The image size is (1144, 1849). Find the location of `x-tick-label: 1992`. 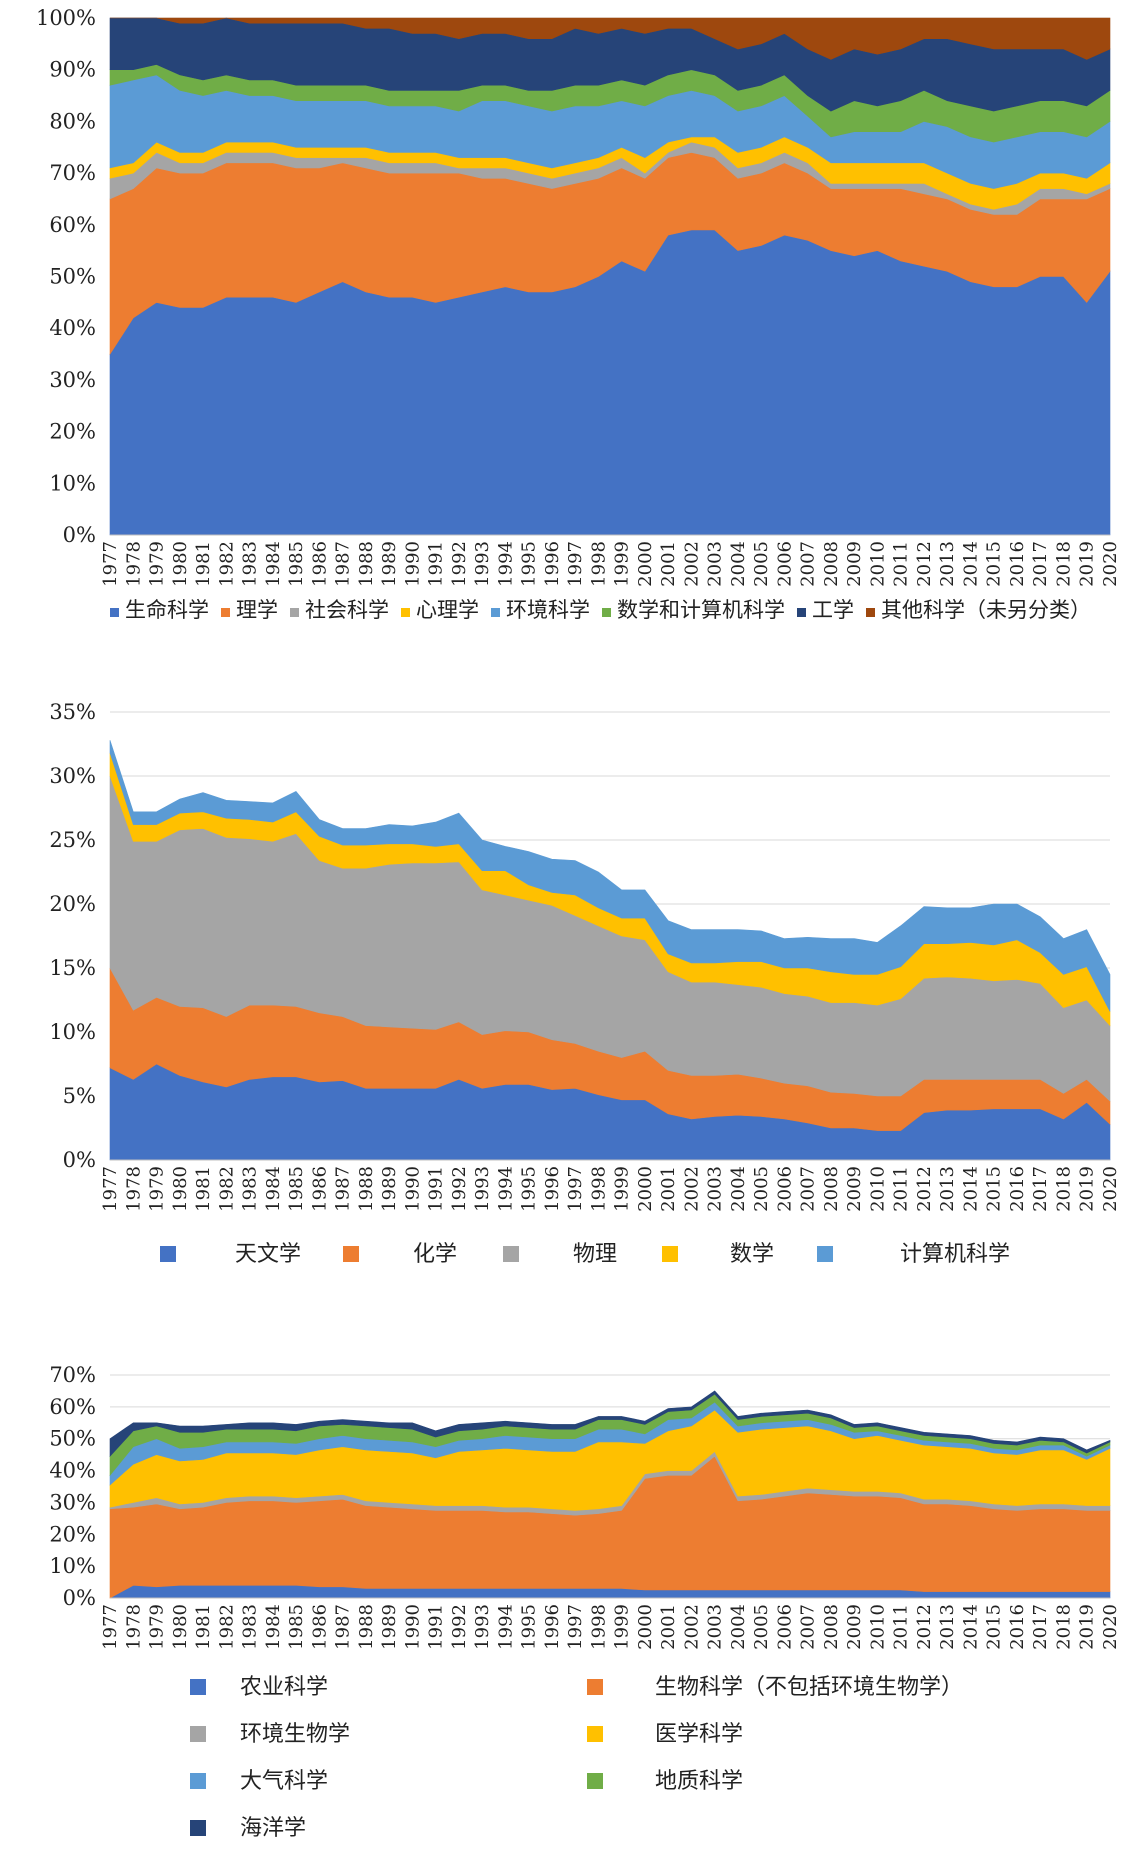

x-tick-label: 1992 is located at coordinates (459, 564).